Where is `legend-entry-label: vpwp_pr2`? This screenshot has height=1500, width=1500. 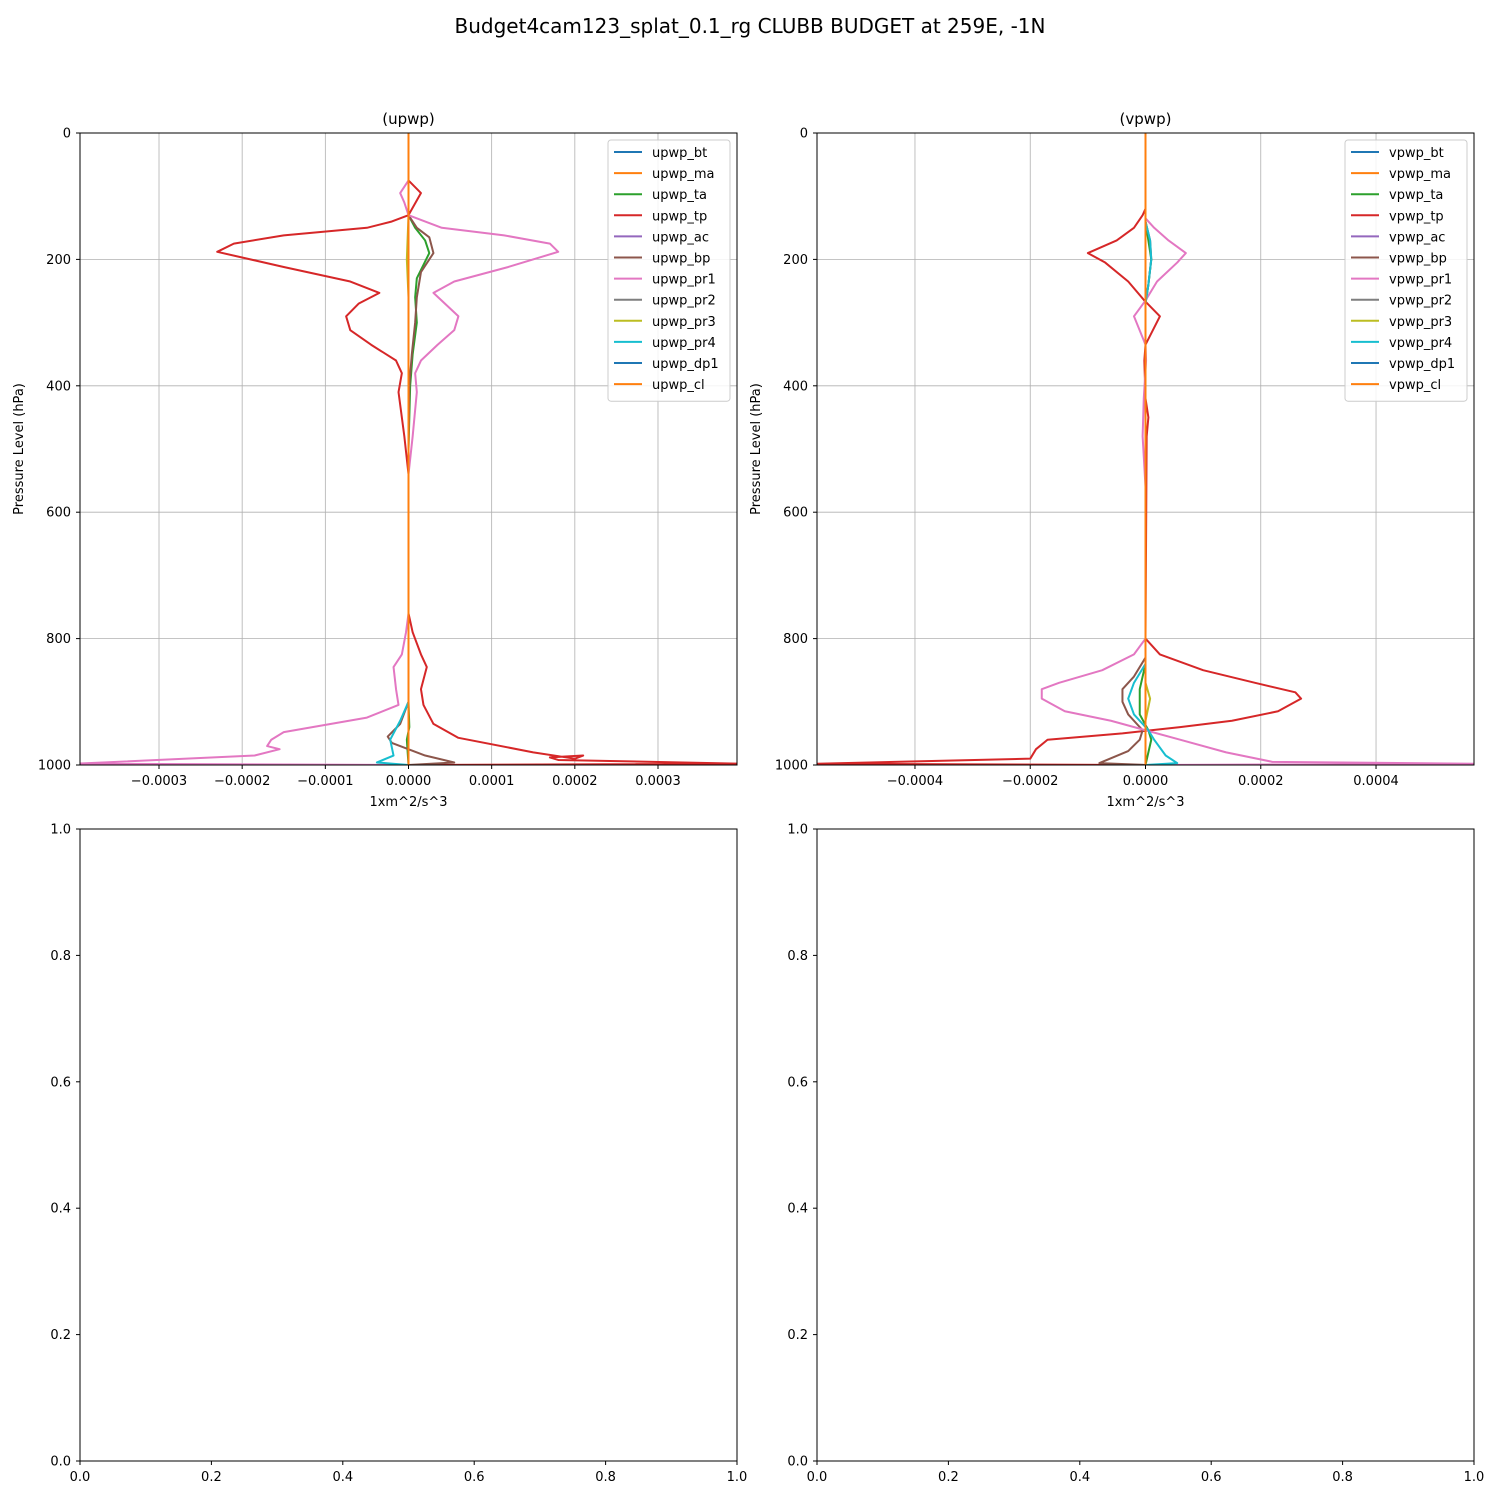
legend-entry-label: vpwp_pr2 is located at coordinates (1420, 301).